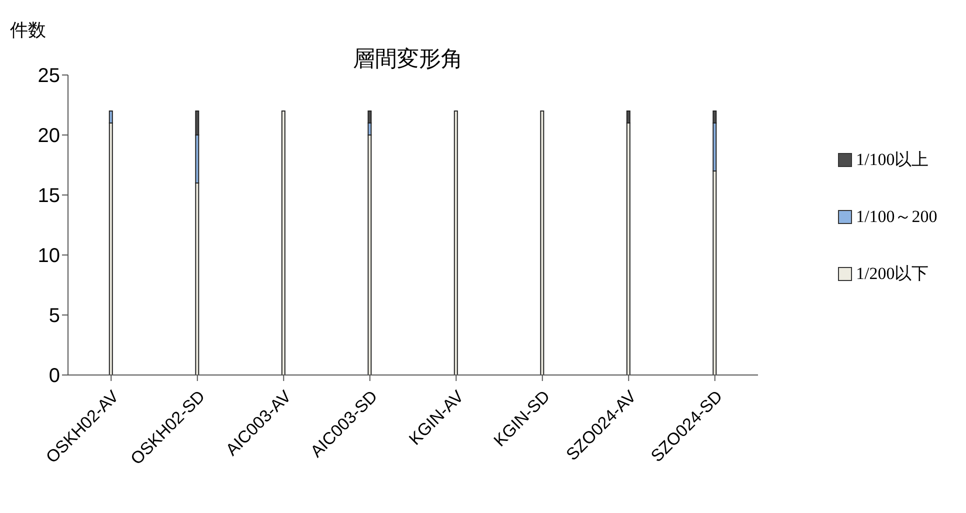 This screenshot has width=966, height=513. What do you see at coordinates (892, 274) in the screenshot?
I see `legend-label: 1/200以下` at bounding box center [892, 274].